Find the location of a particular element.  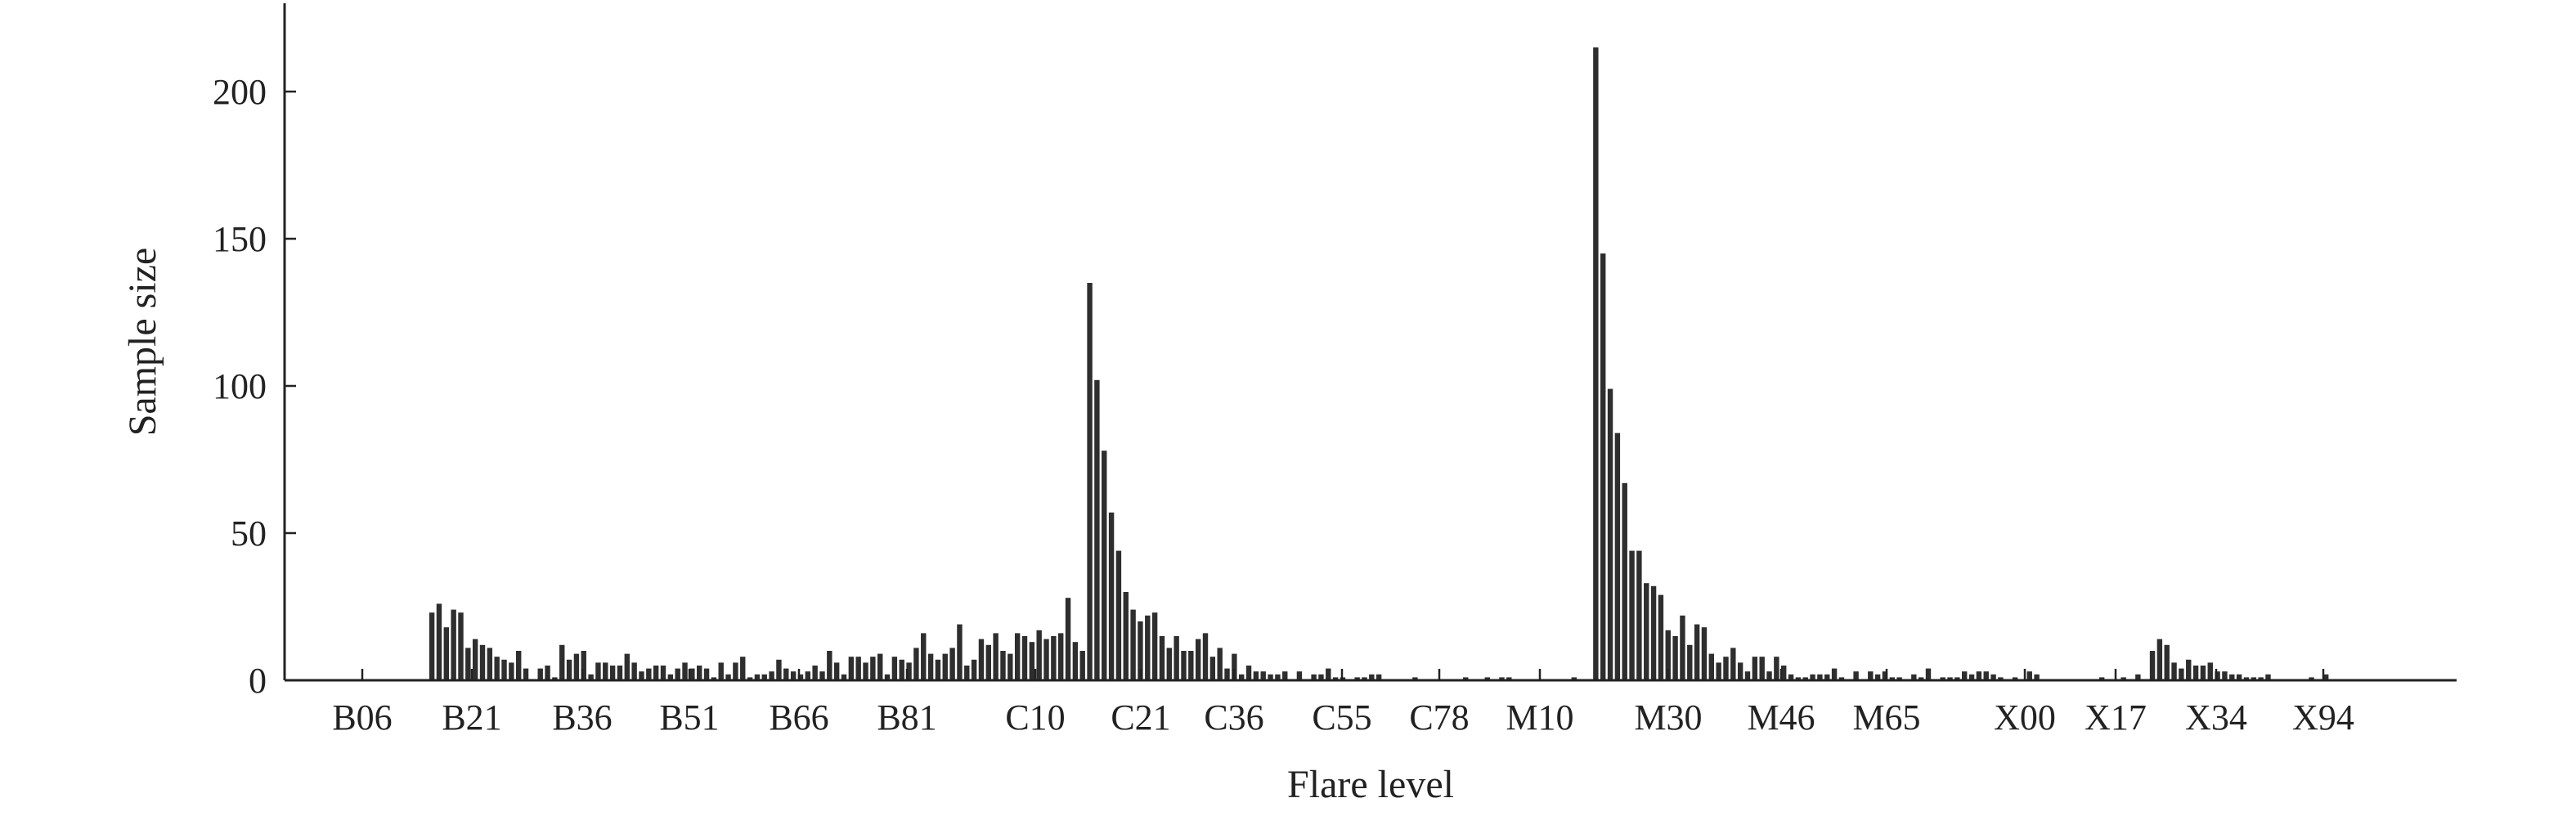

y-tick-label: 0 is located at coordinates (258, 681).